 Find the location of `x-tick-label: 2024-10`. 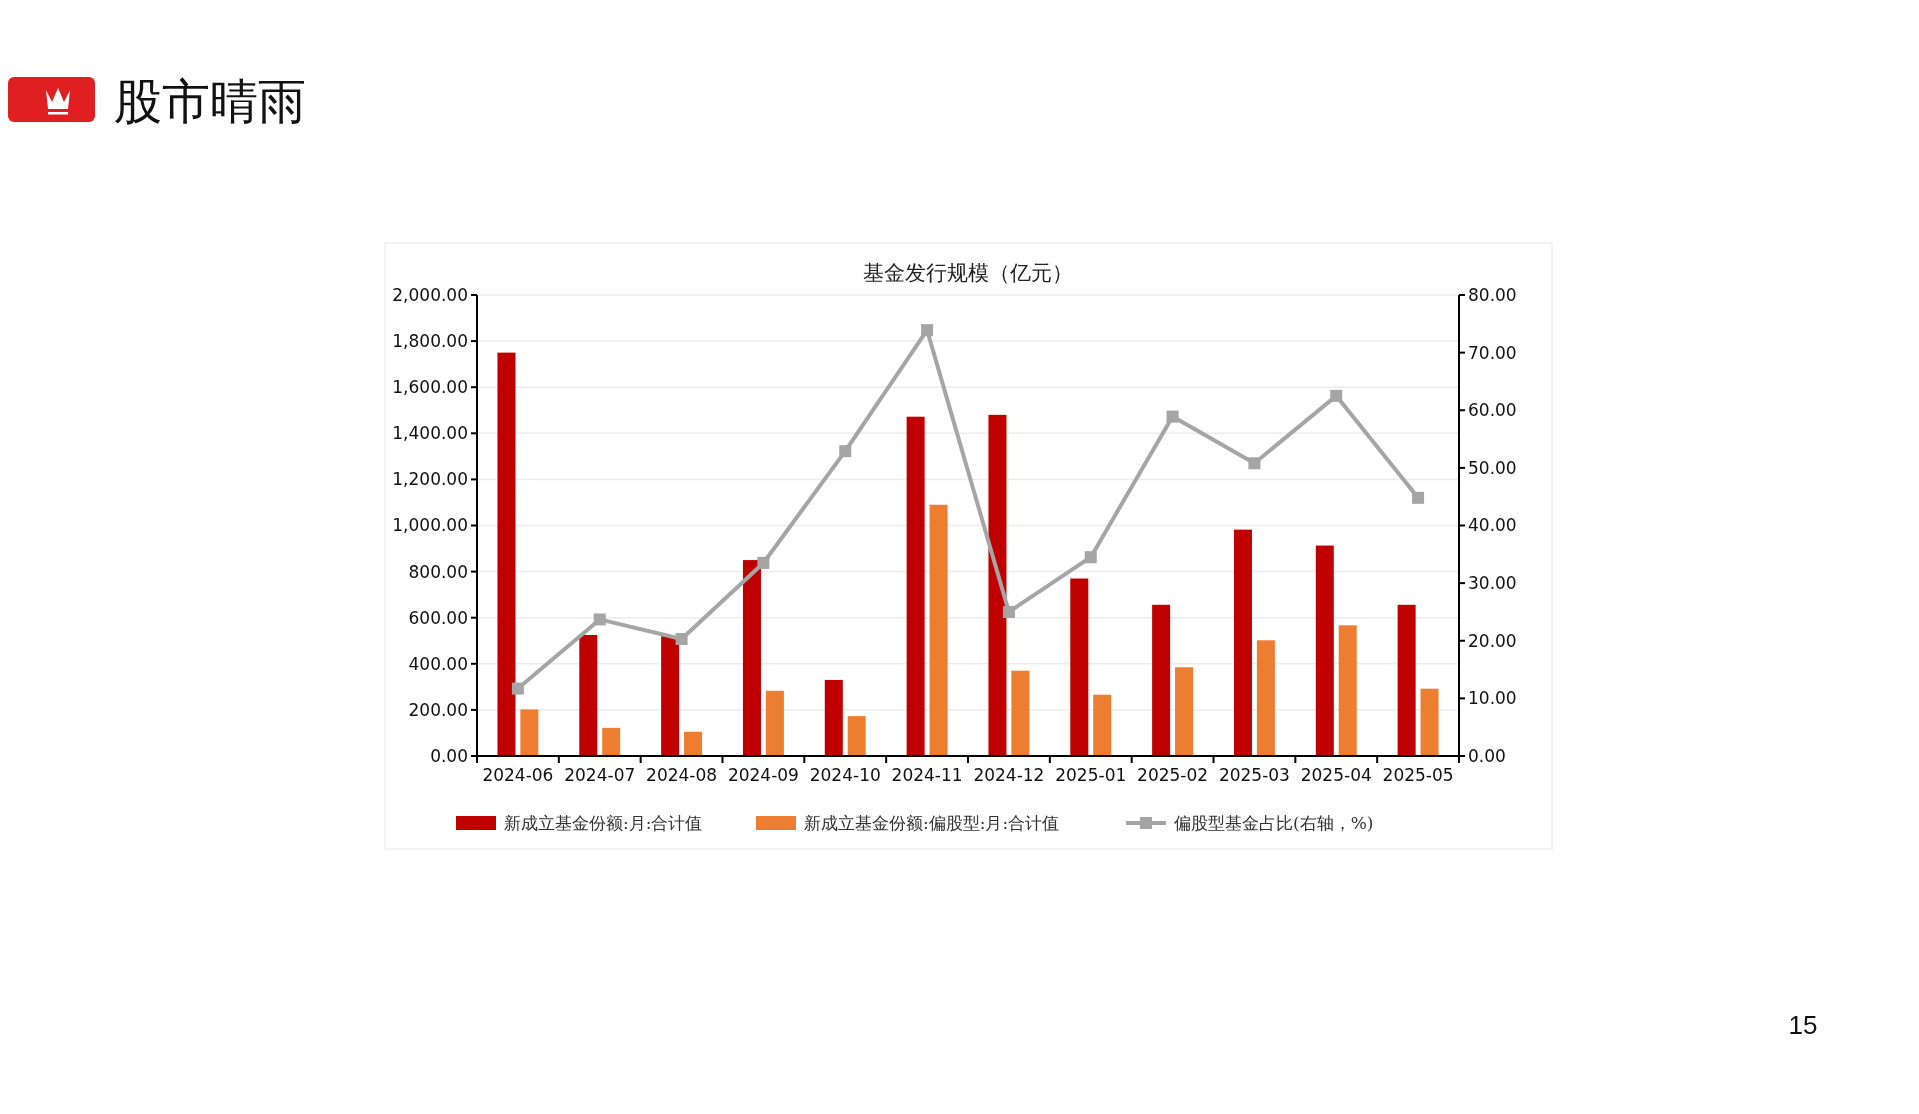

x-tick-label: 2024-10 is located at coordinates (845, 775).